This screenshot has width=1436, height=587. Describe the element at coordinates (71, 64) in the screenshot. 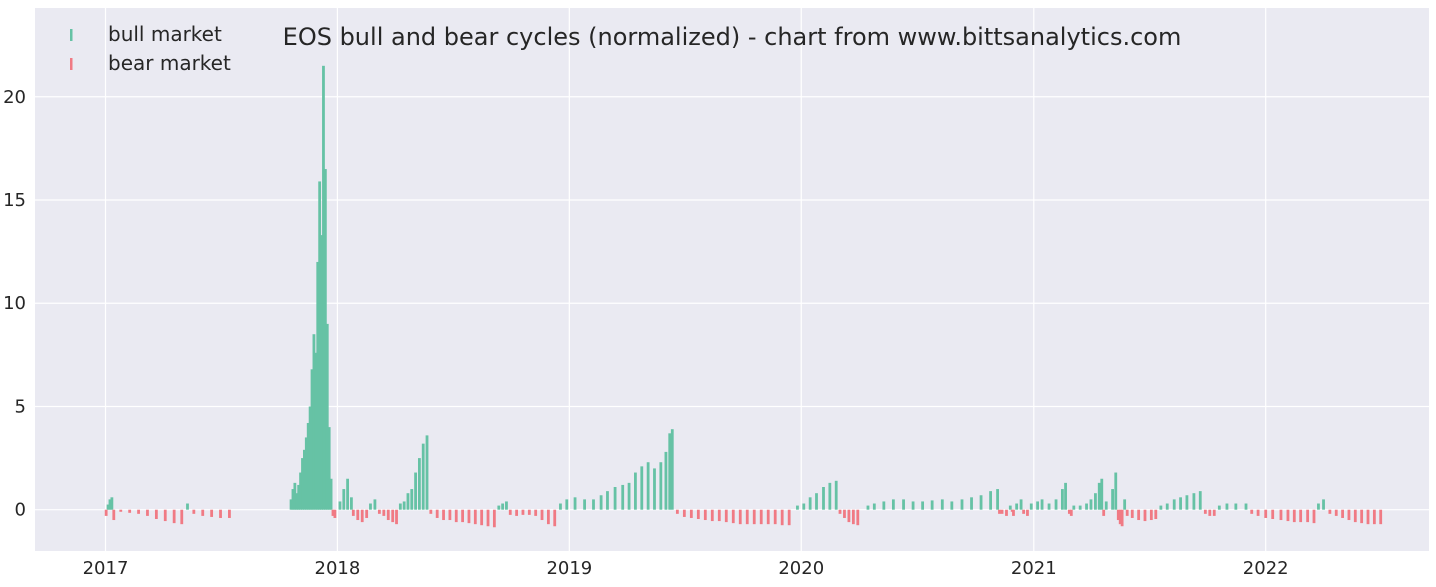

I see `legend-bear-swatch` at that location.